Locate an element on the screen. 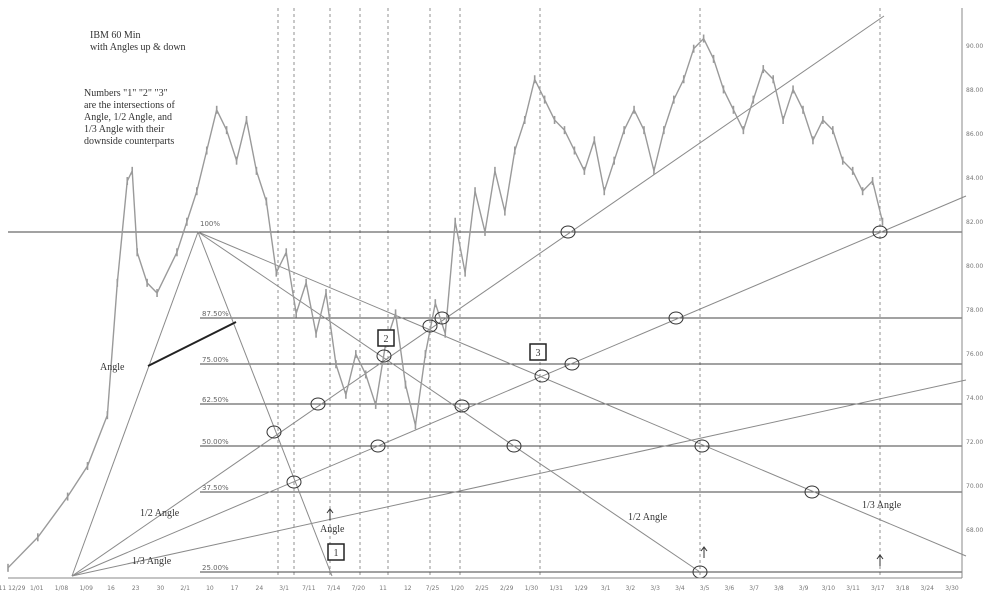 The image size is (986, 599). x-tick-label: 3/2 is located at coordinates (631, 588).